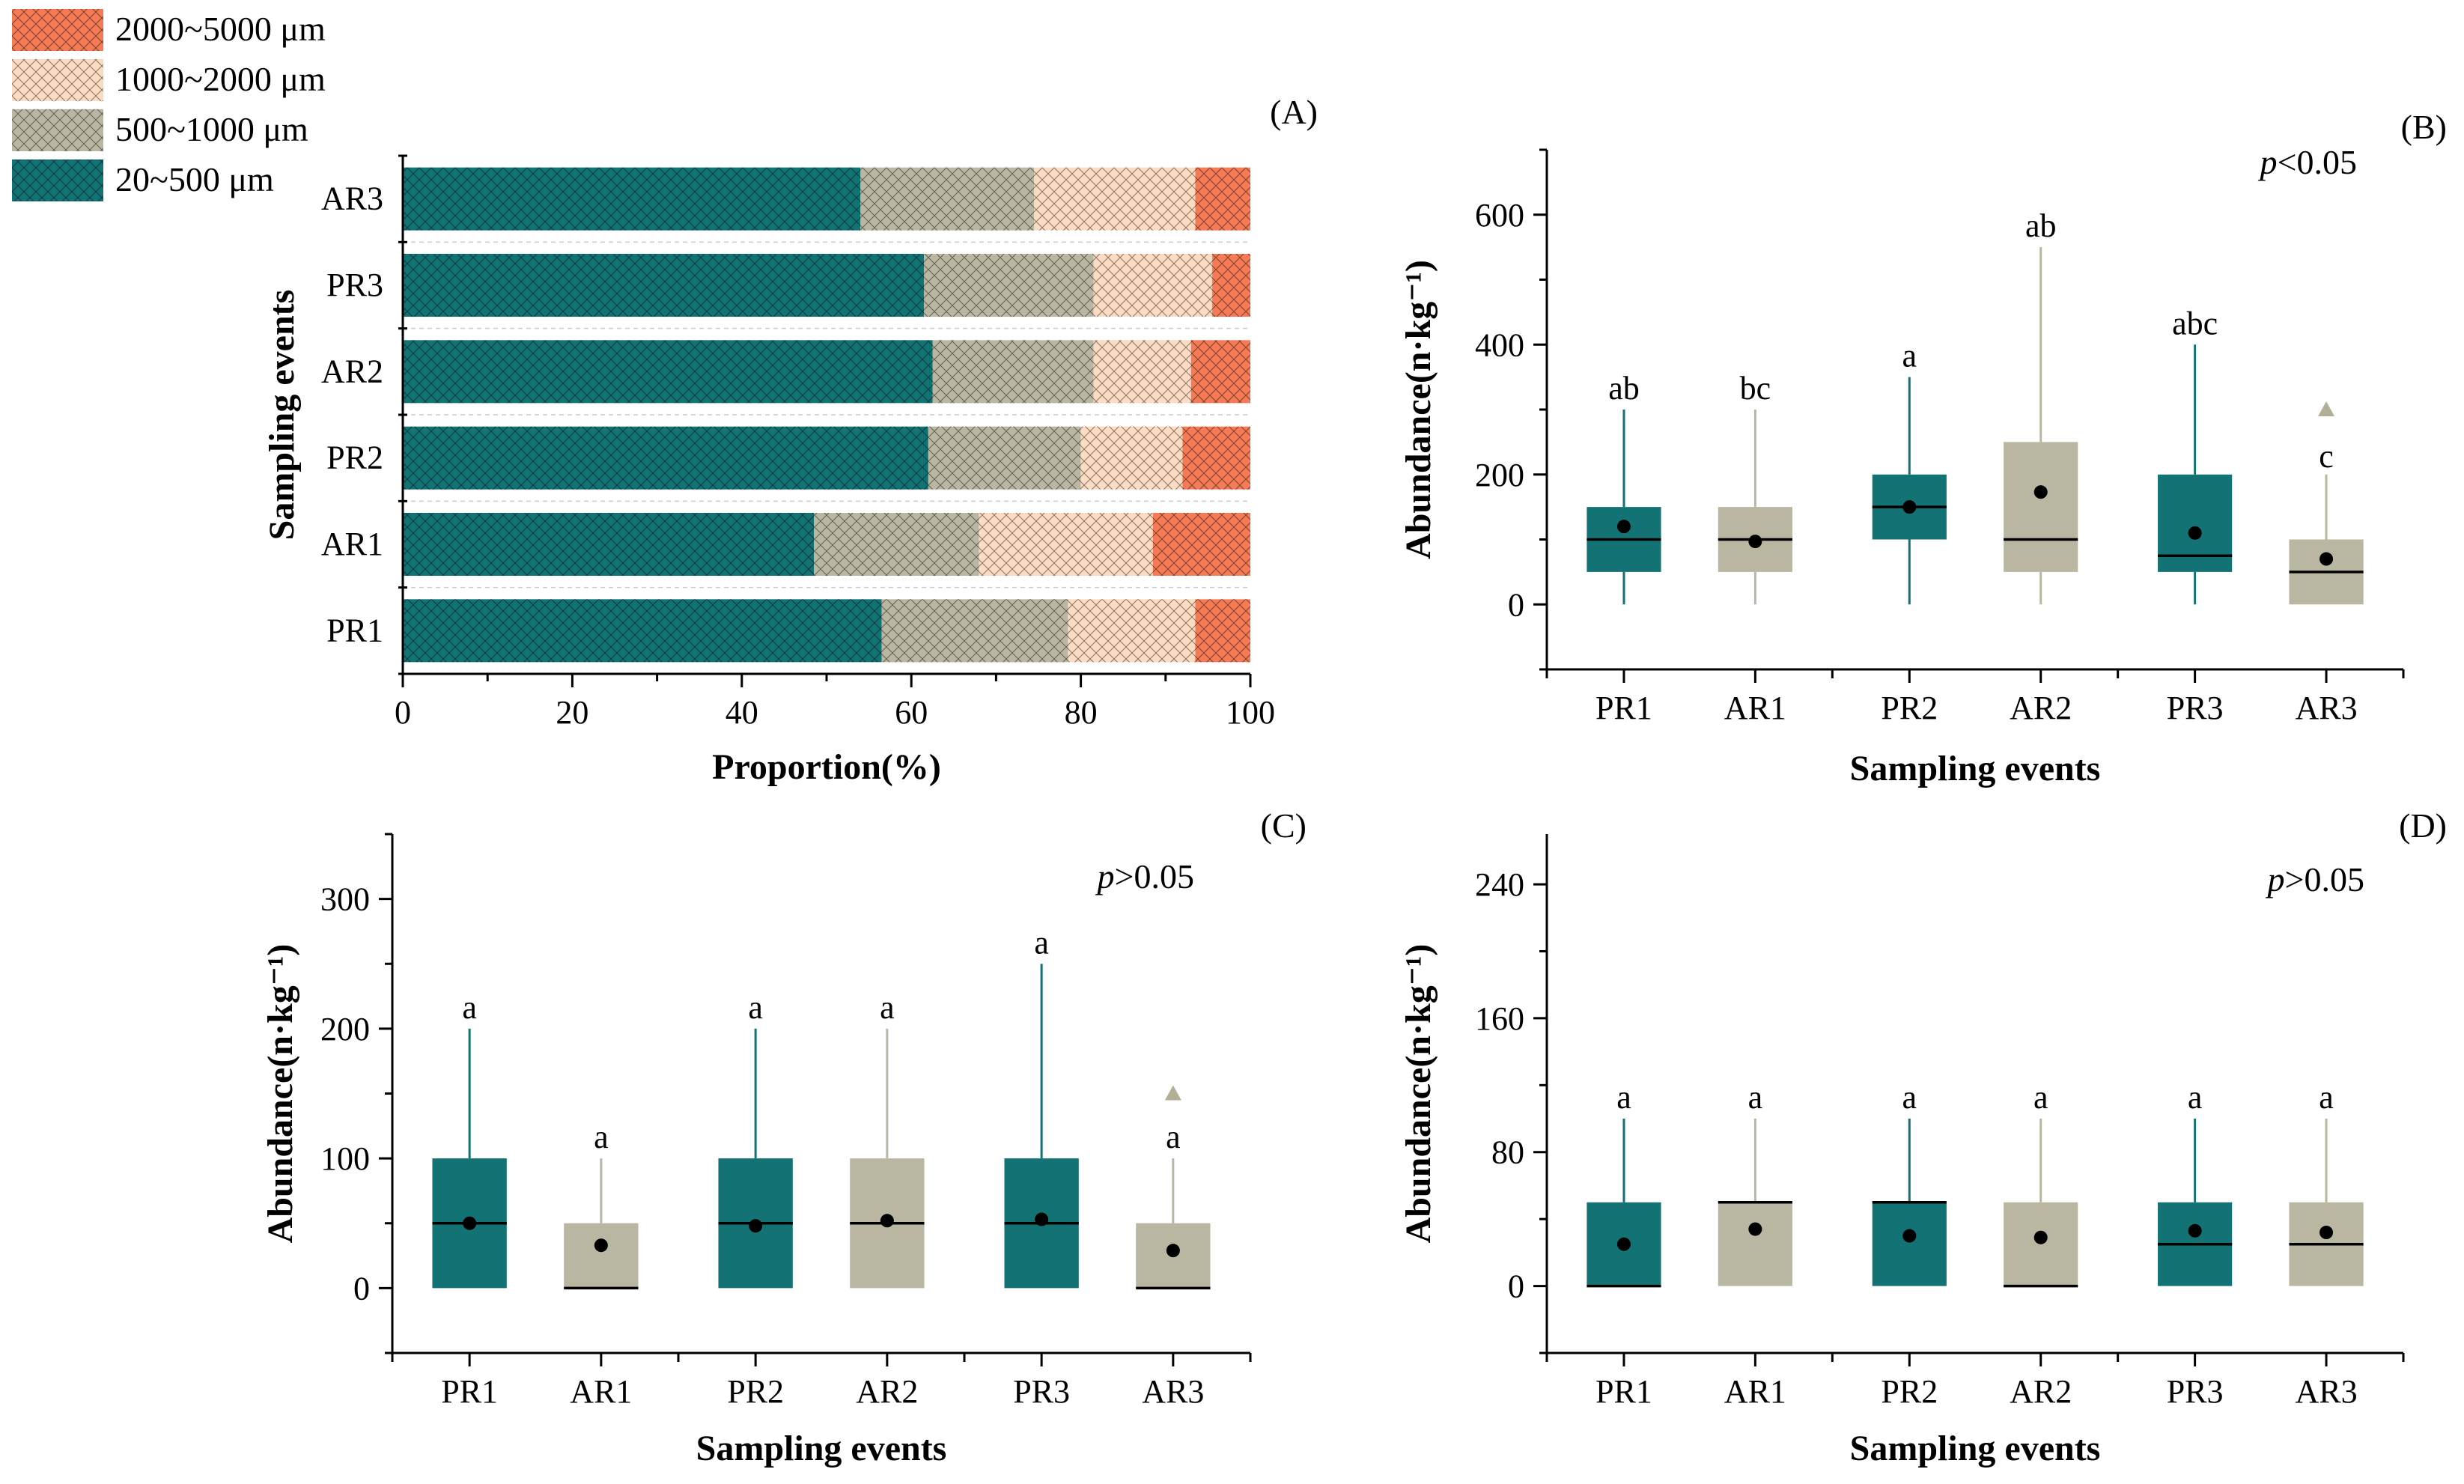 This screenshot has width=2464, height=1484. I want to click on panel-label: (B), so click(2424, 127).